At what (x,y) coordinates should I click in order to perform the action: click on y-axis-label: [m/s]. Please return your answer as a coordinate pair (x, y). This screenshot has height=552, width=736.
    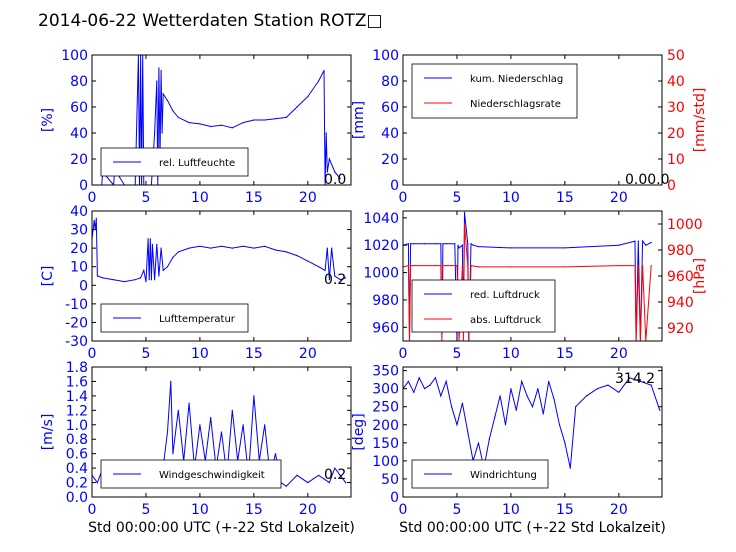
    Looking at the image, I should click on (48, 432).